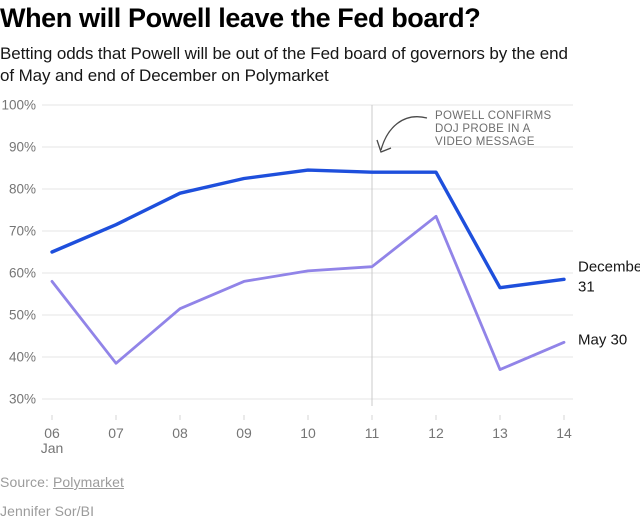 The image size is (640, 526). What do you see at coordinates (22, 231) in the screenshot?
I see `y-axis-label: 70%` at bounding box center [22, 231].